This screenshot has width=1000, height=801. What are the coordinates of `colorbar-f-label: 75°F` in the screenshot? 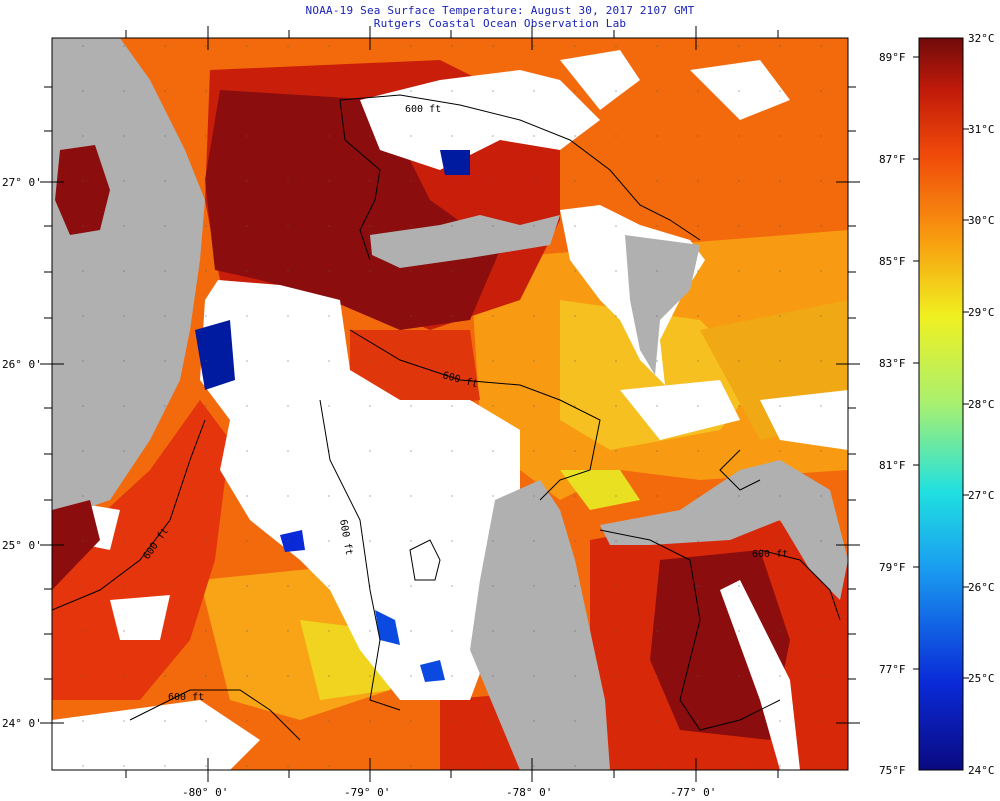 It's located at (892, 770).